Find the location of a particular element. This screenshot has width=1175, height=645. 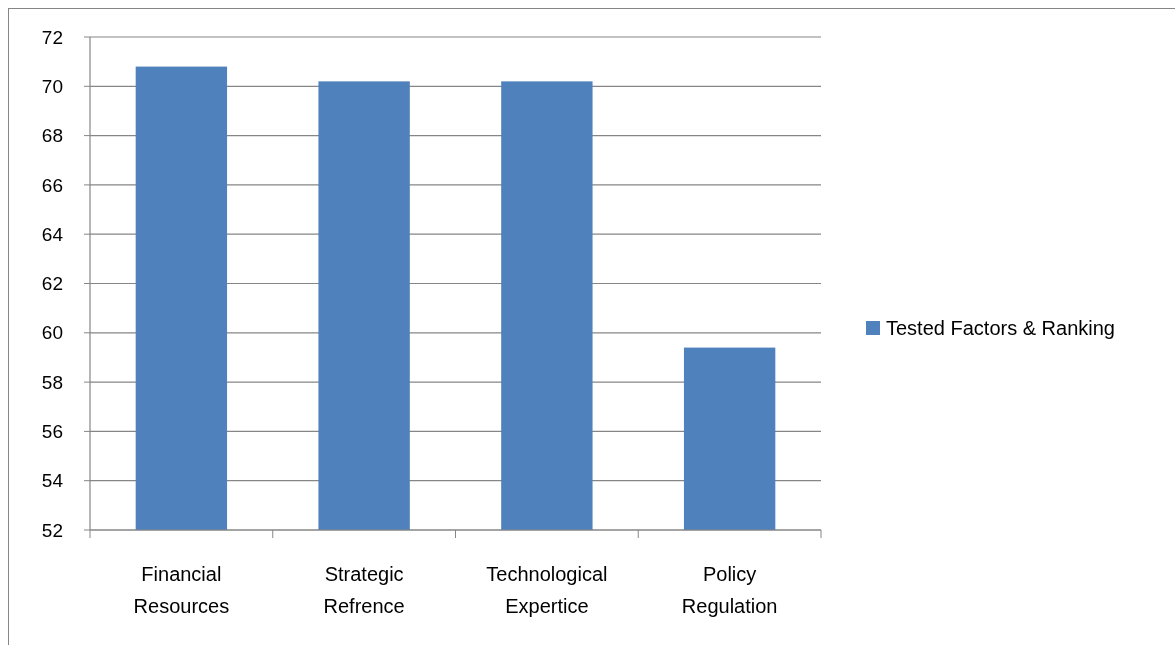

y-tick-label: 56 is located at coordinates (52, 432).